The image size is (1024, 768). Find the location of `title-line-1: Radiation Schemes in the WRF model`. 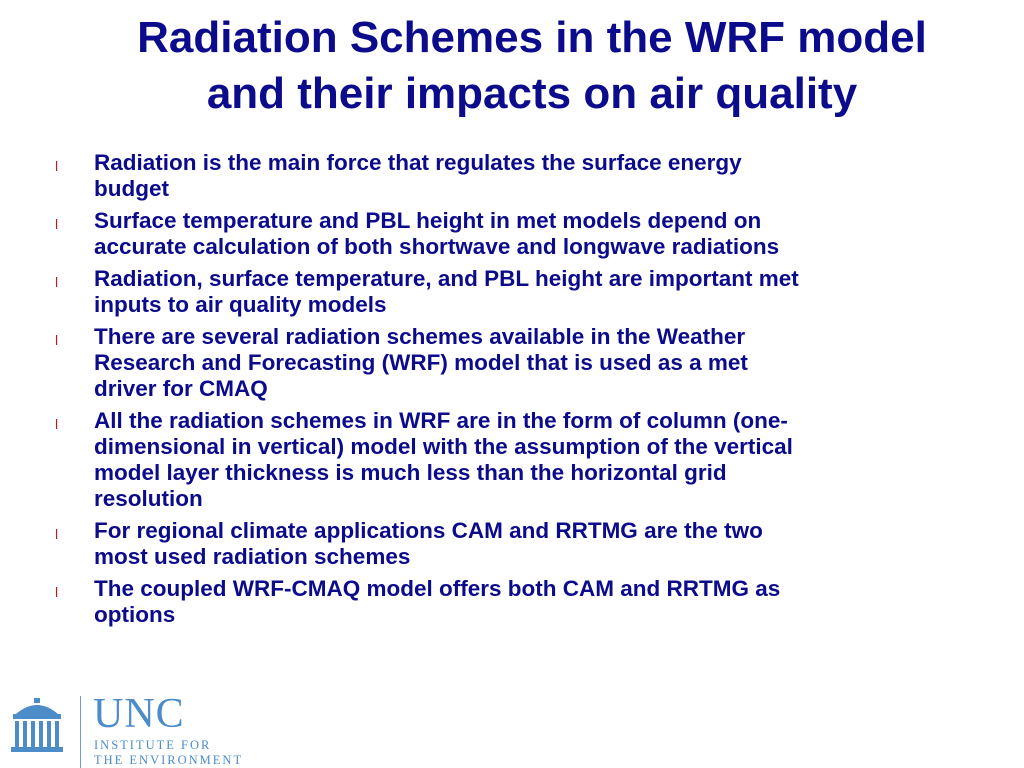

title-line-1: Radiation Schemes in the WRF model is located at coordinates (532, 37).